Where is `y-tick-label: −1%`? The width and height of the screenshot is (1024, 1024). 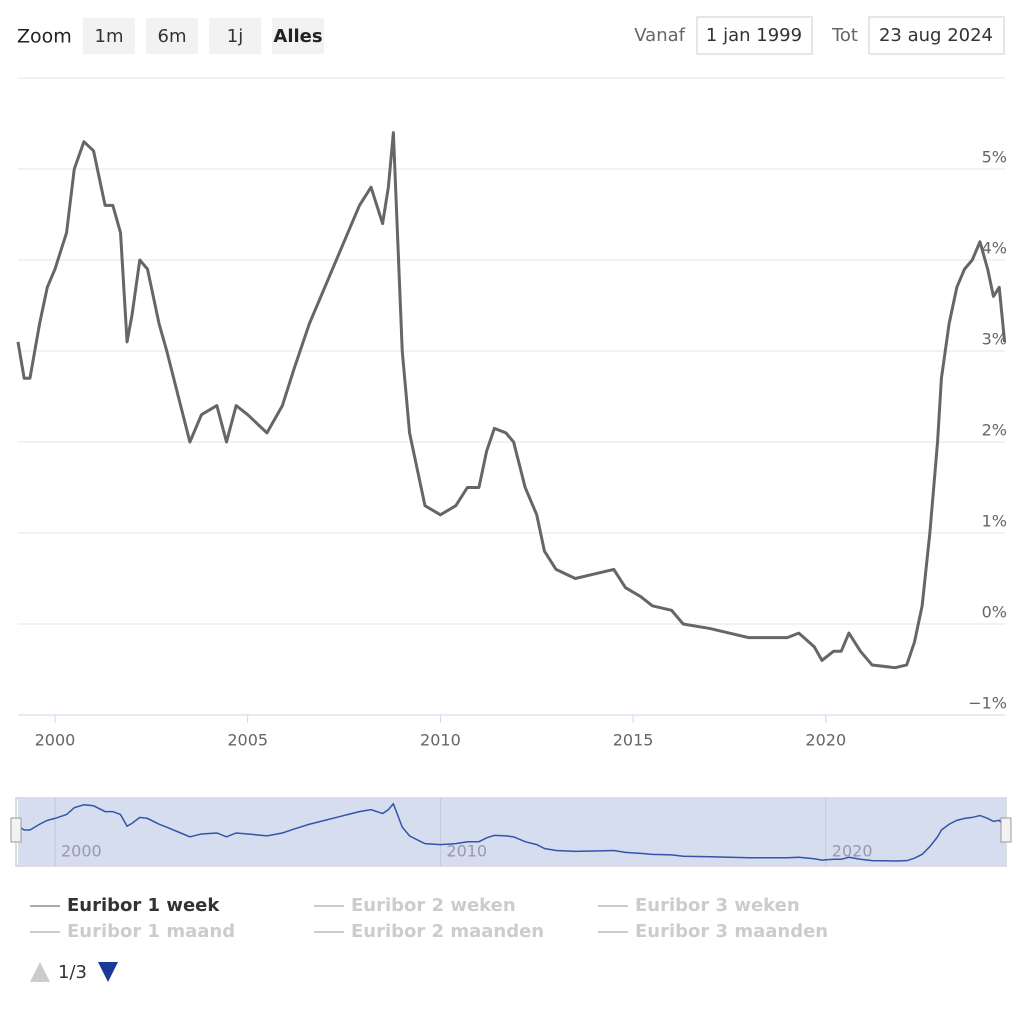 y-tick-label: −1% is located at coordinates (987, 703).